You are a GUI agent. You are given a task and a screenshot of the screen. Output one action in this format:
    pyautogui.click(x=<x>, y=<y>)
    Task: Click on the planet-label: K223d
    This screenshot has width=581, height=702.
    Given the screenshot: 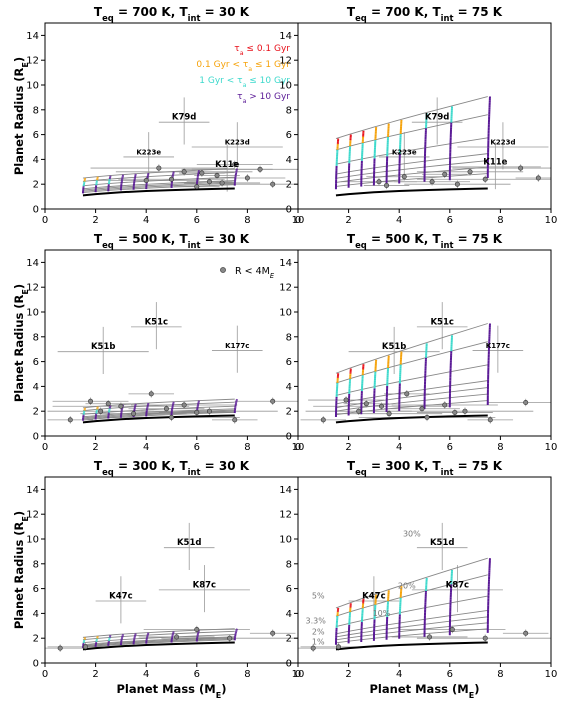 What is the action you would take?
    pyautogui.click(x=237, y=143)
    